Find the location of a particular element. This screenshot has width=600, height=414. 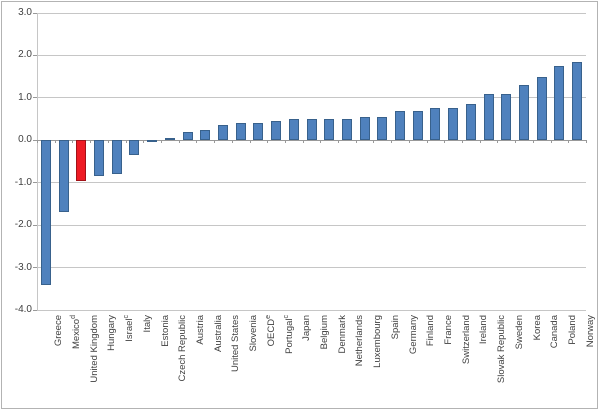

x-axis-label: Denmark is located at coordinates (342, 334).